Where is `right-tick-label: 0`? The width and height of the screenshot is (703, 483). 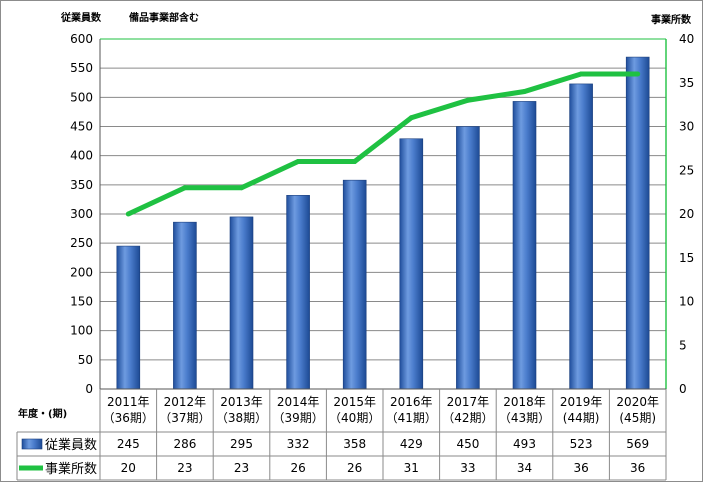
right-tick-label: 0 is located at coordinates (683, 389).